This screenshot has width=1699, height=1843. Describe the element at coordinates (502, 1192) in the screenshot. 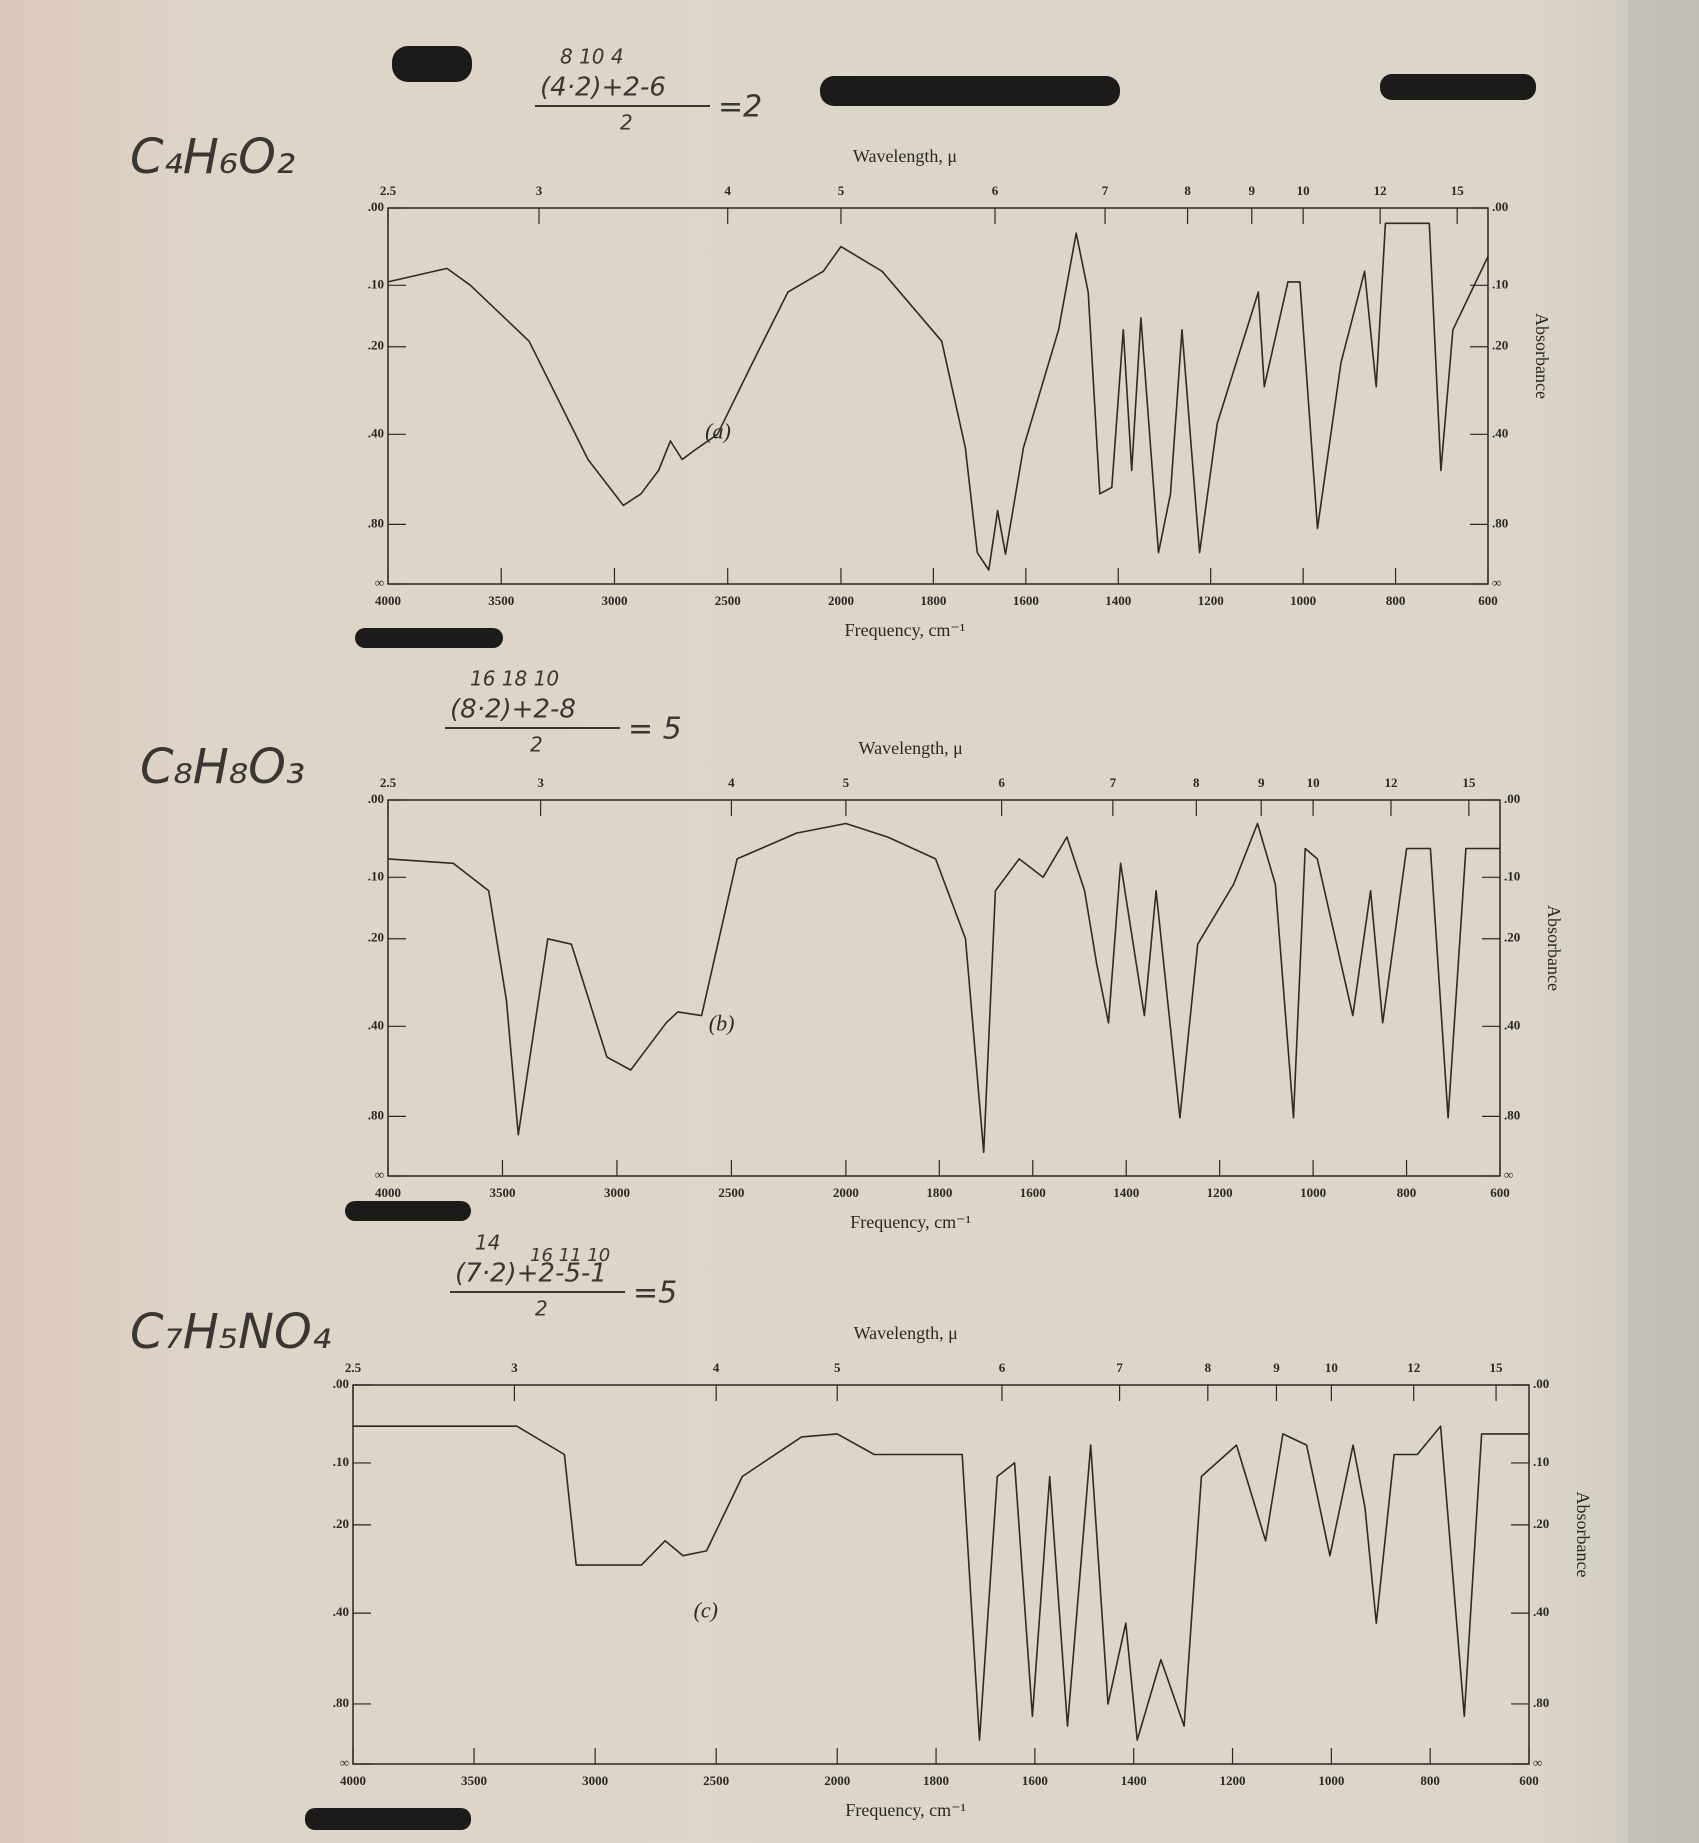

I see `x-tick-label: 3500` at that location.